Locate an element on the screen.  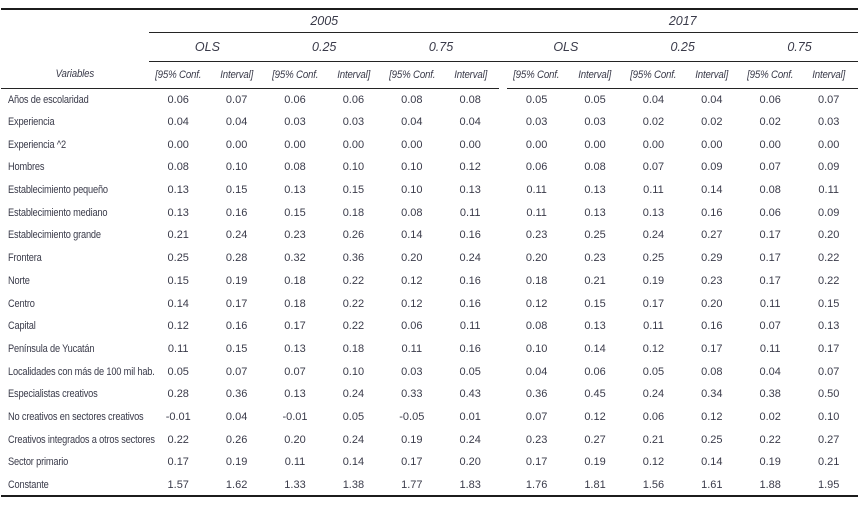
cell-value: 0.26 is located at coordinates (353, 235).